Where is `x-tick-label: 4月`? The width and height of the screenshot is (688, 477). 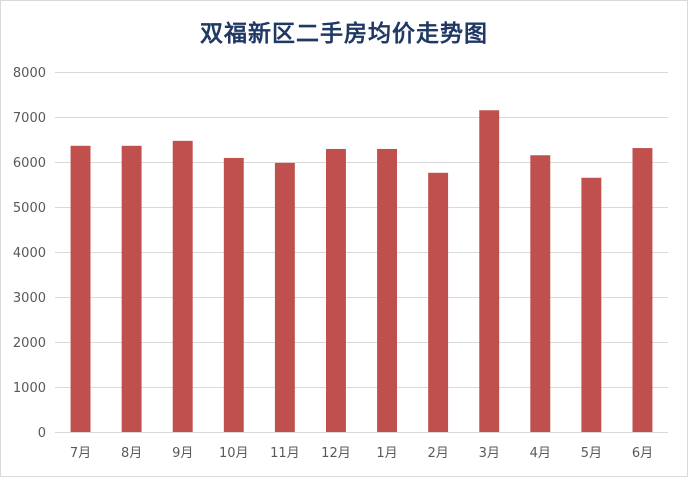
x-tick-label: 4月 is located at coordinates (540, 453).